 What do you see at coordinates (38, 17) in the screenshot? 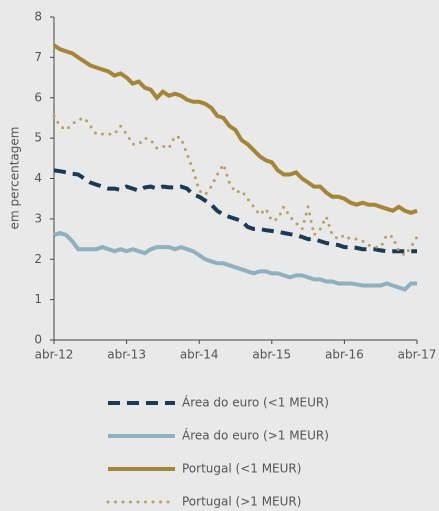
I see `y-tick-label: 8` at bounding box center [38, 17].